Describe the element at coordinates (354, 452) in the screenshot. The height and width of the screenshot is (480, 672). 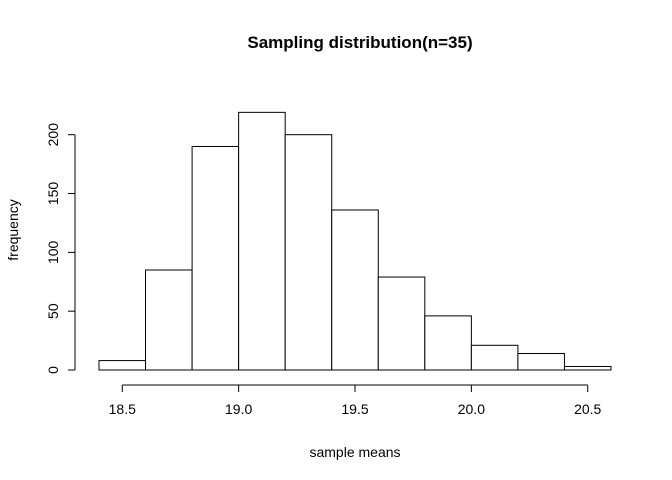
I see `x-axis-label: sample means` at that location.